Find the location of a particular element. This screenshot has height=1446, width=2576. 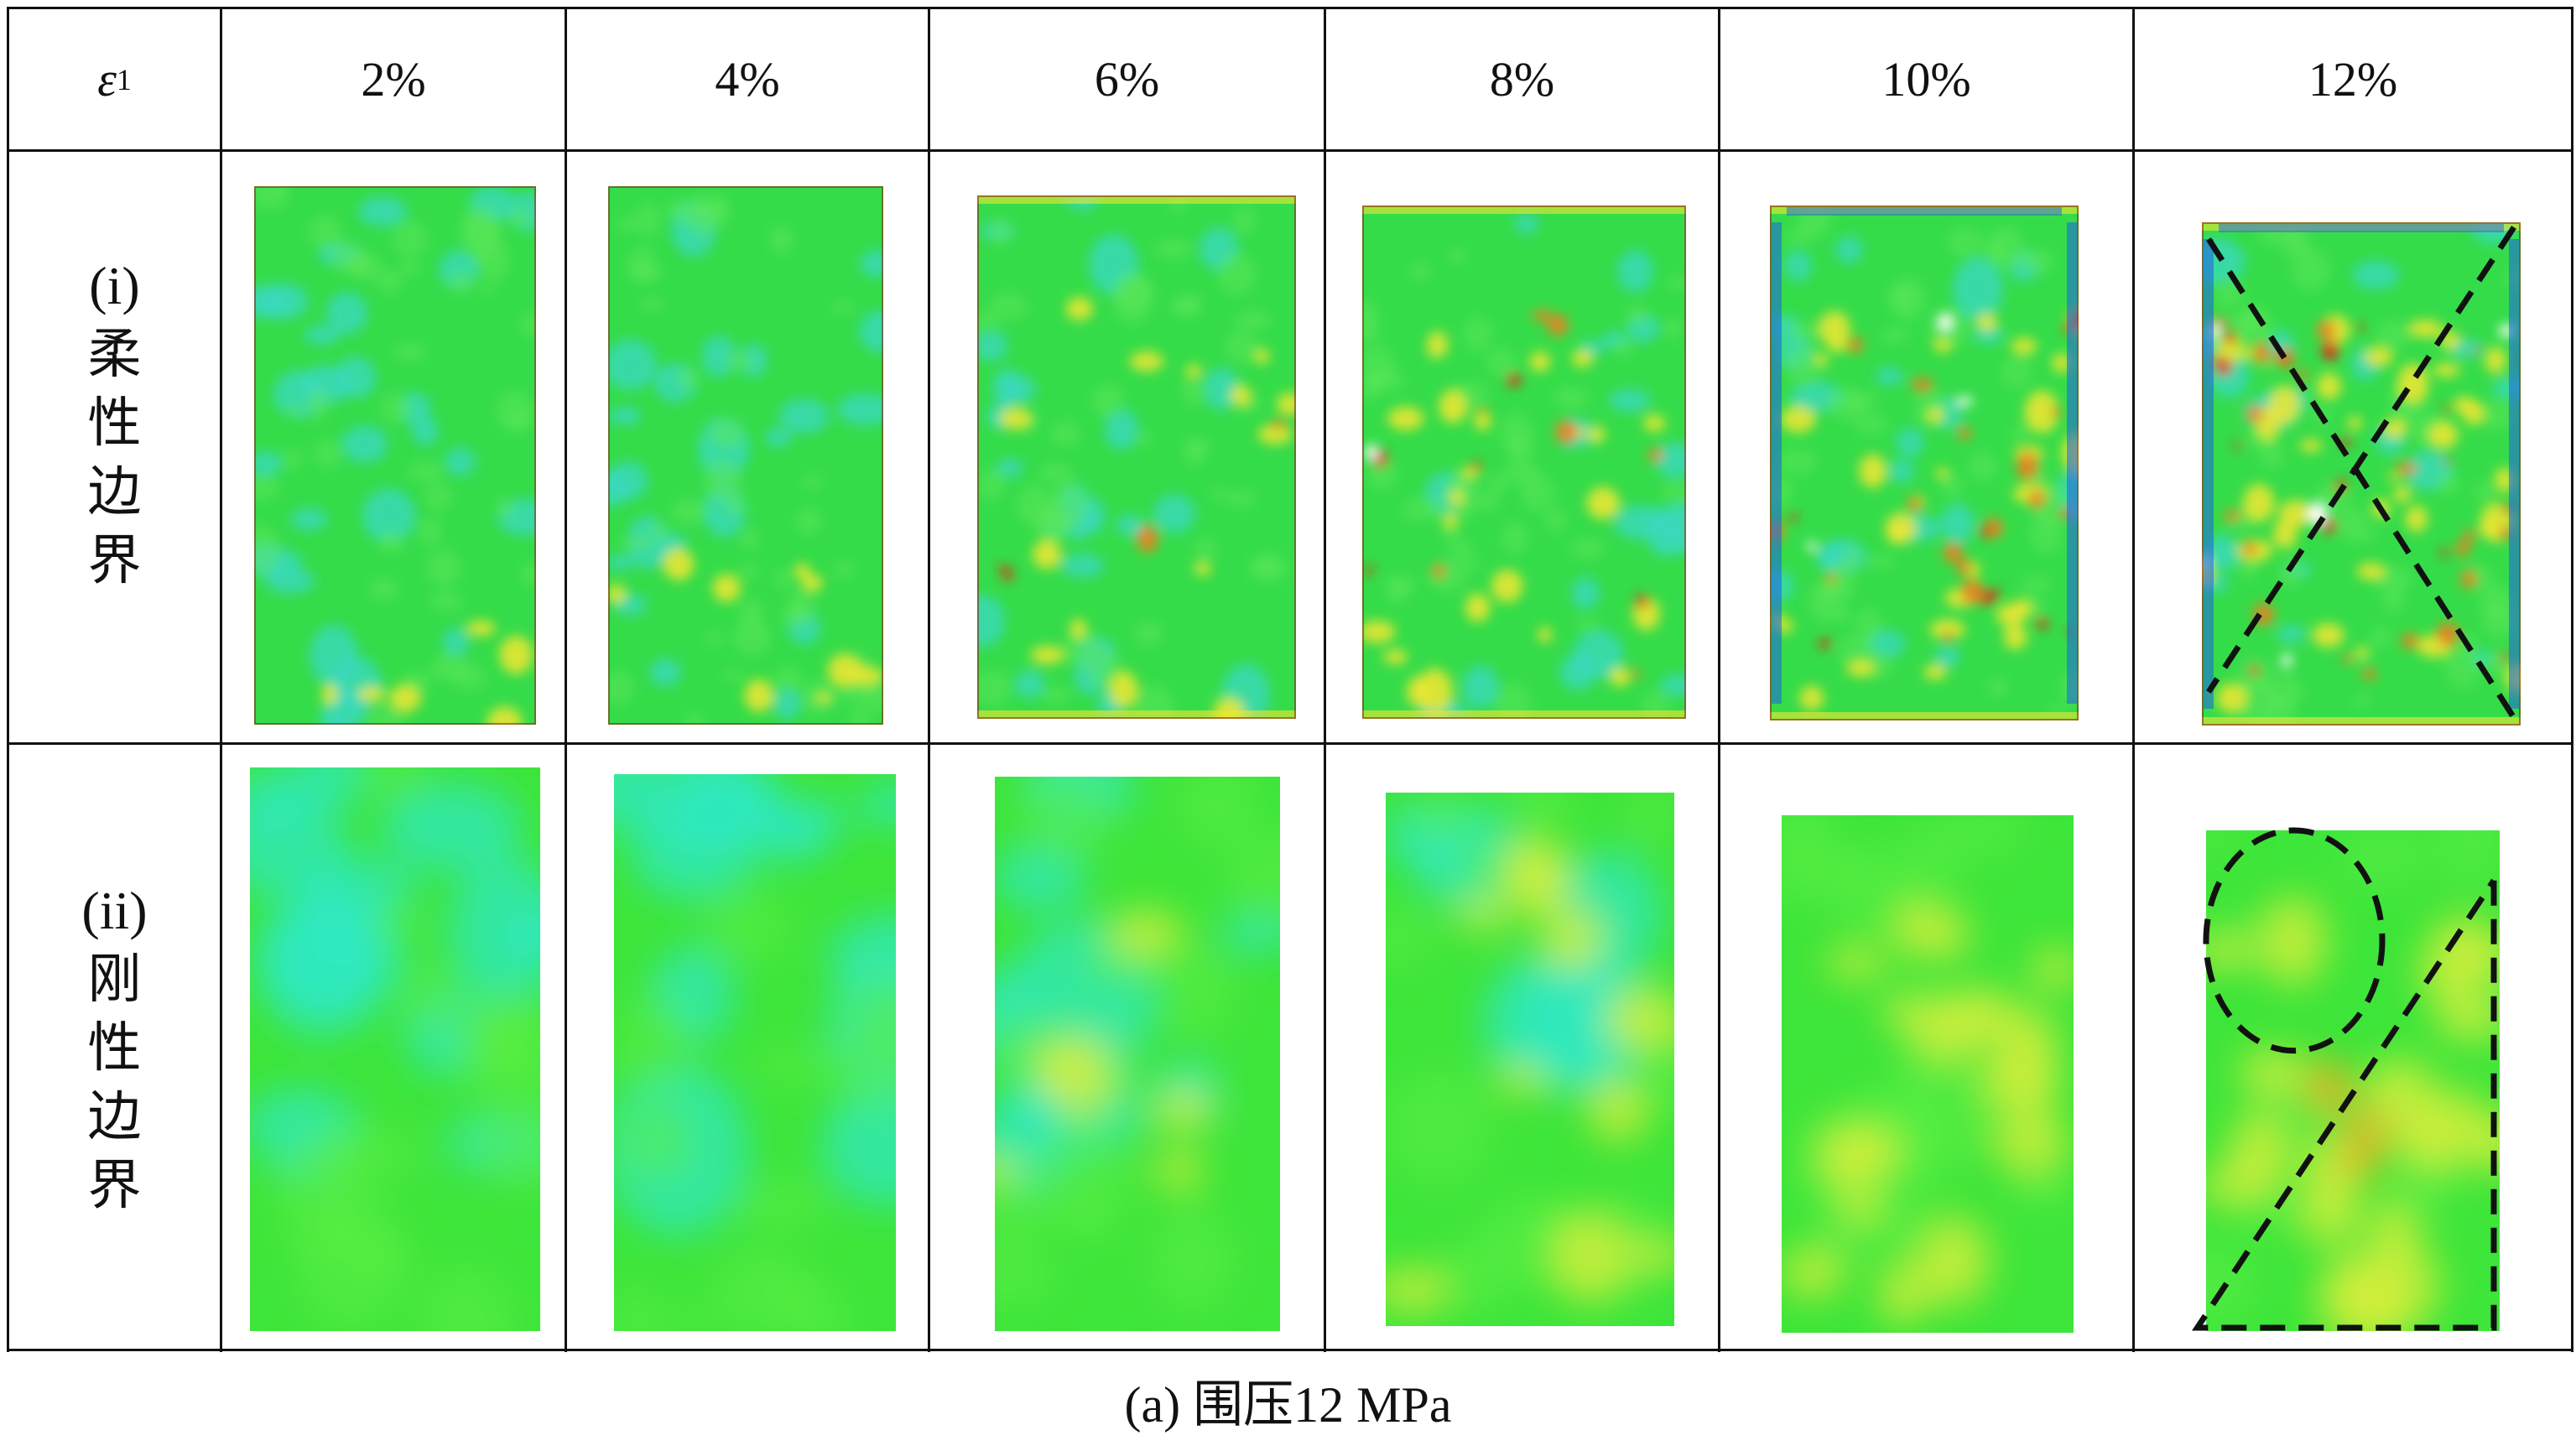

rigid-strain-map-4pct is located at coordinates (755, 1052).